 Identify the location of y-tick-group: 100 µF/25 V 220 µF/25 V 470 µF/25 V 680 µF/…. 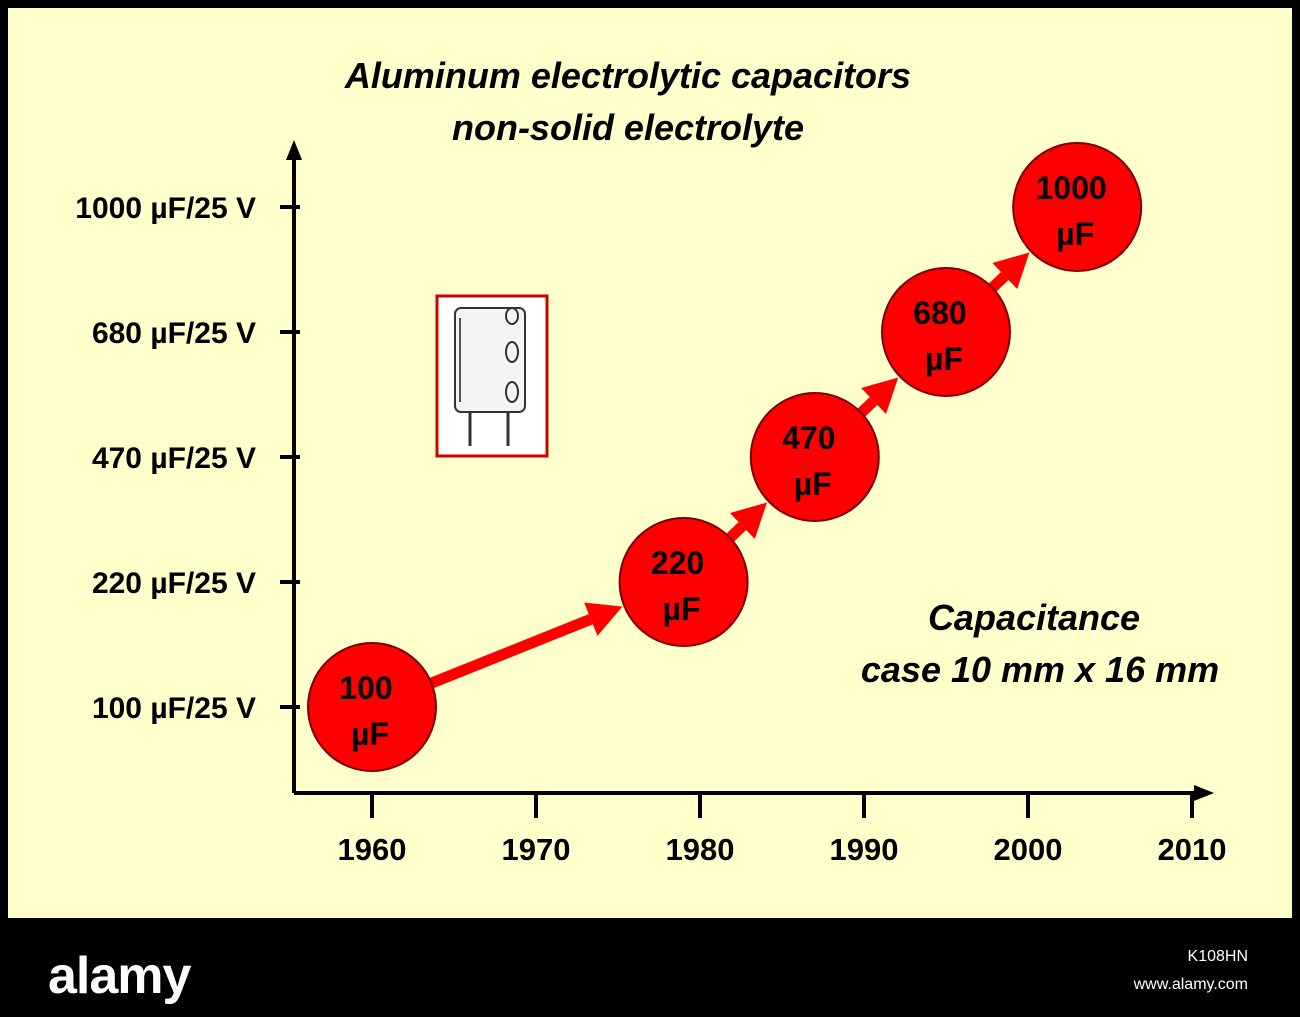
(187, 458).